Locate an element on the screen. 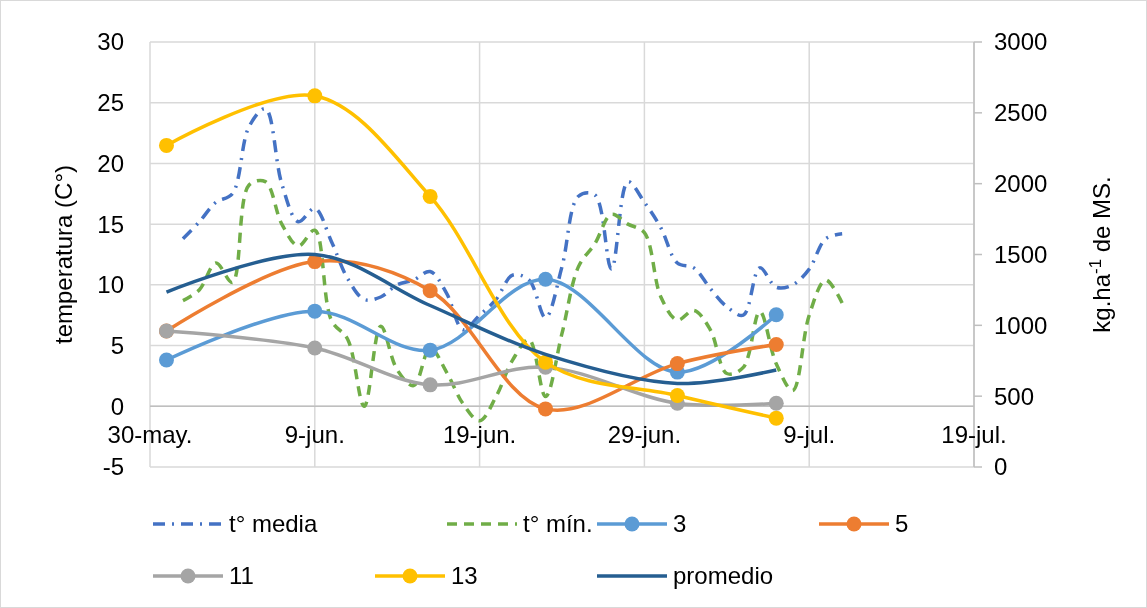  x-tick-label: 19-jul. is located at coordinates (974, 435).